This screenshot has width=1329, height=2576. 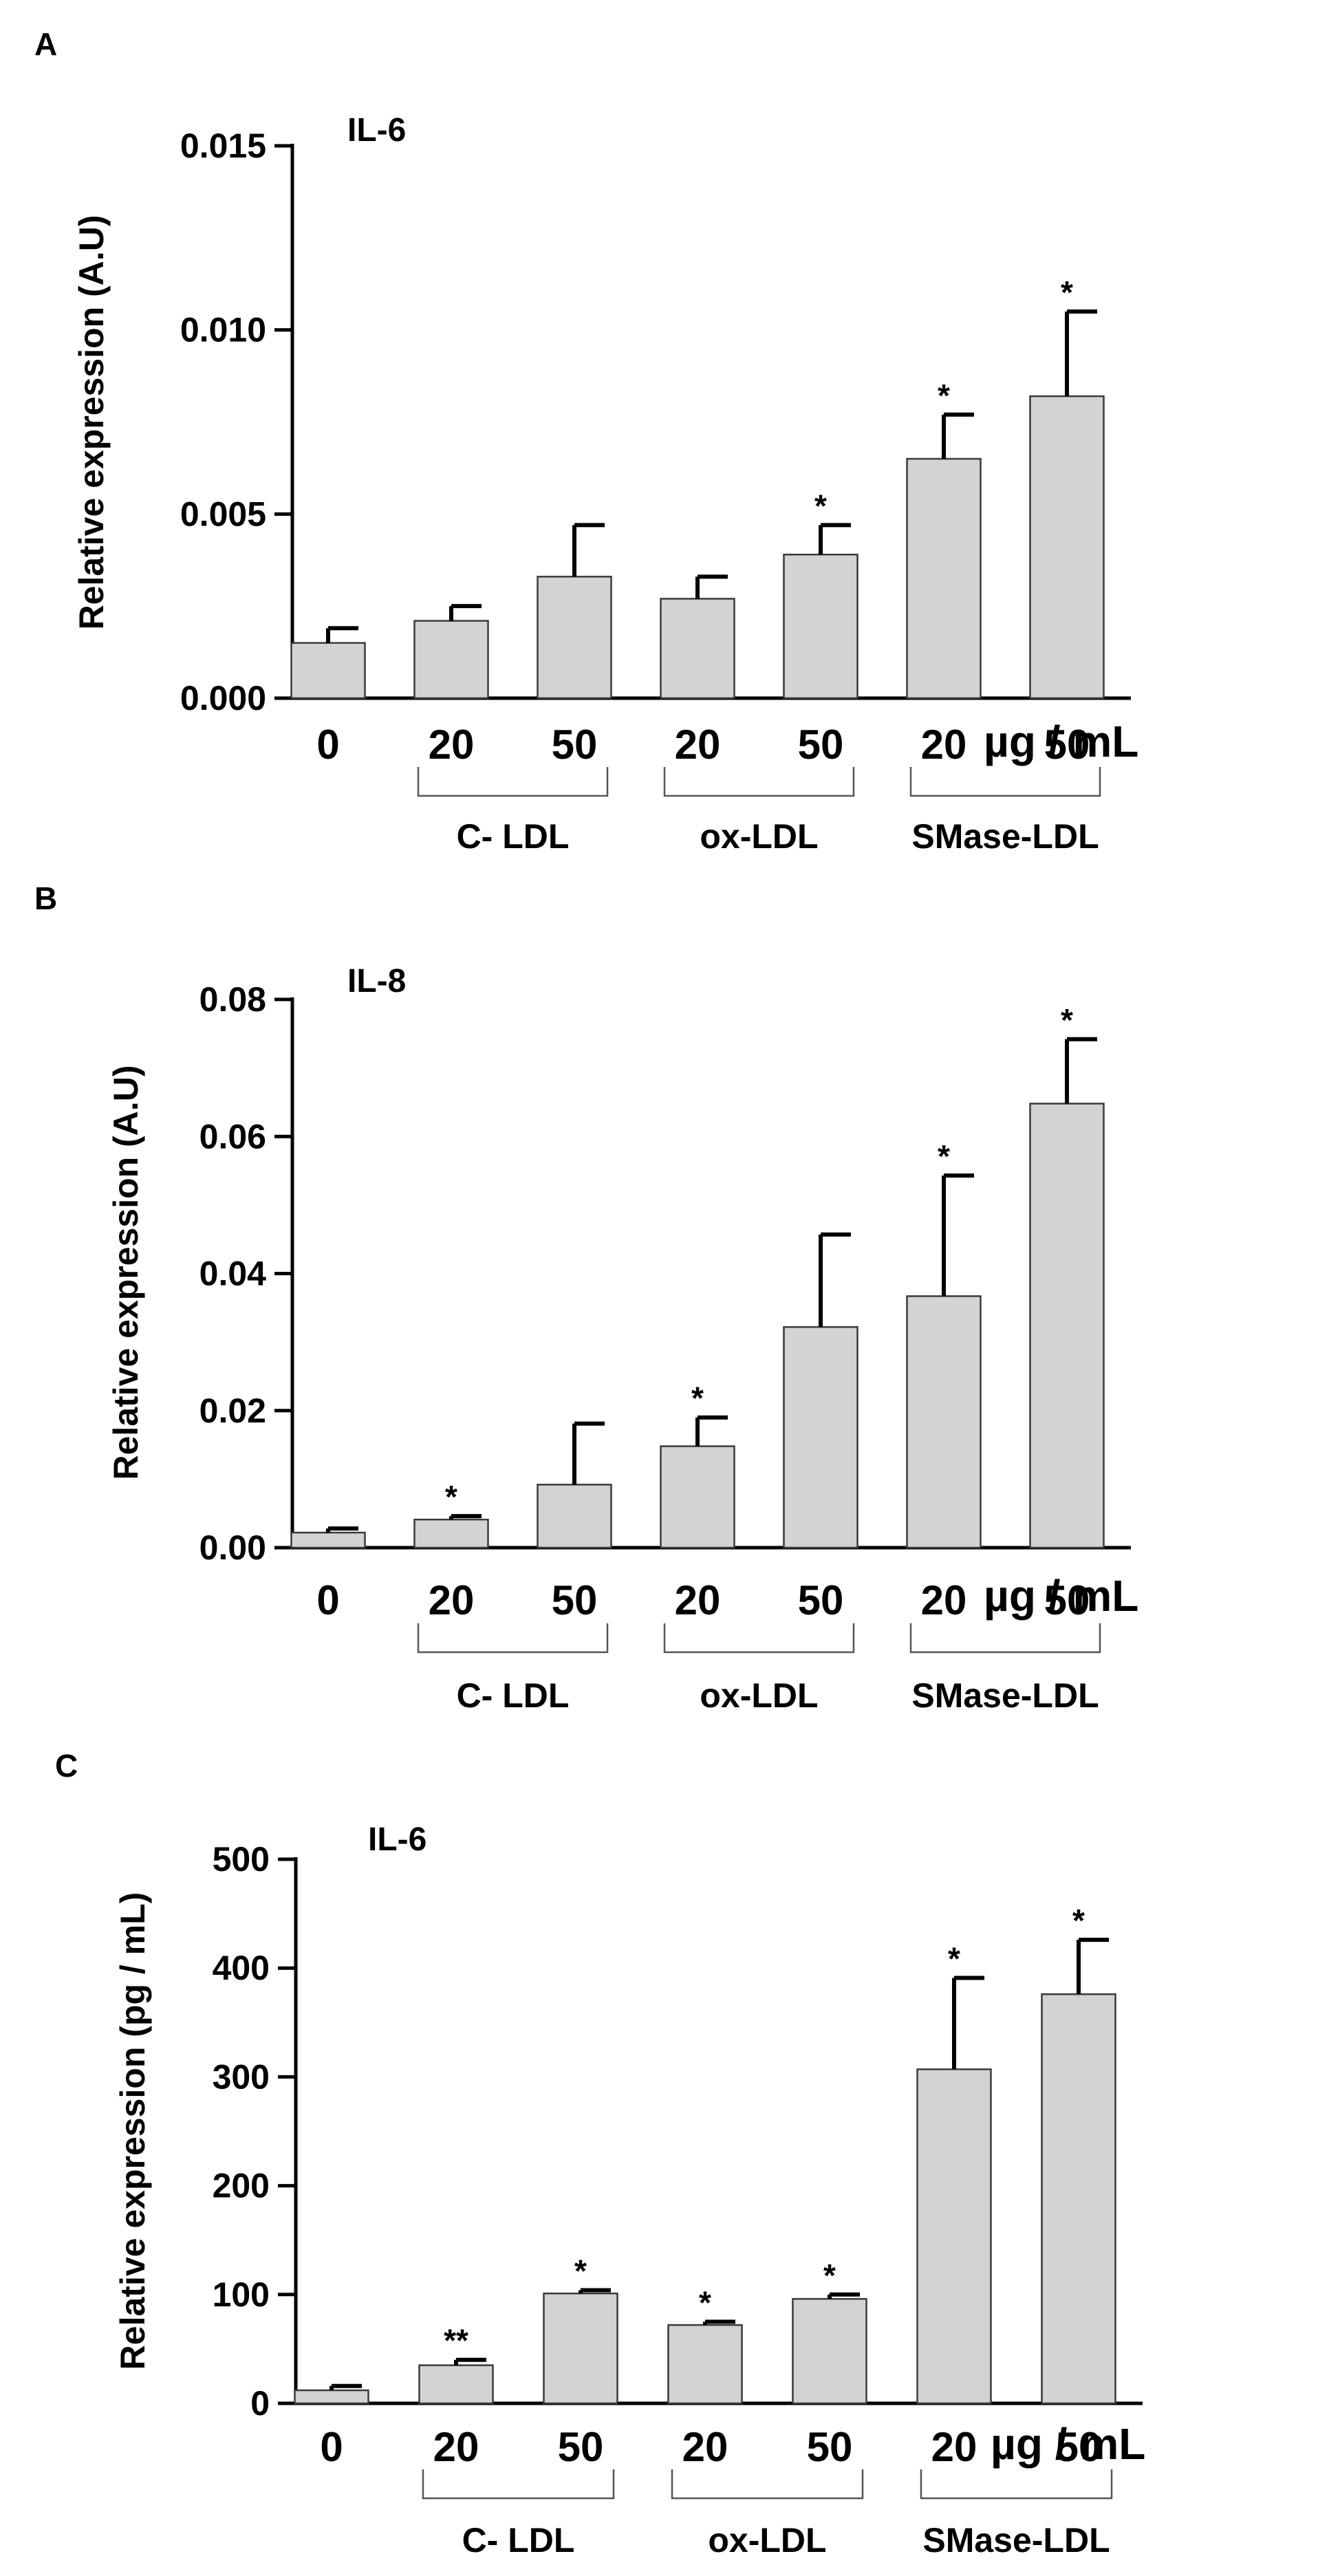 What do you see at coordinates (241, 2076) in the screenshot?
I see `y-tick-label: 300` at bounding box center [241, 2076].